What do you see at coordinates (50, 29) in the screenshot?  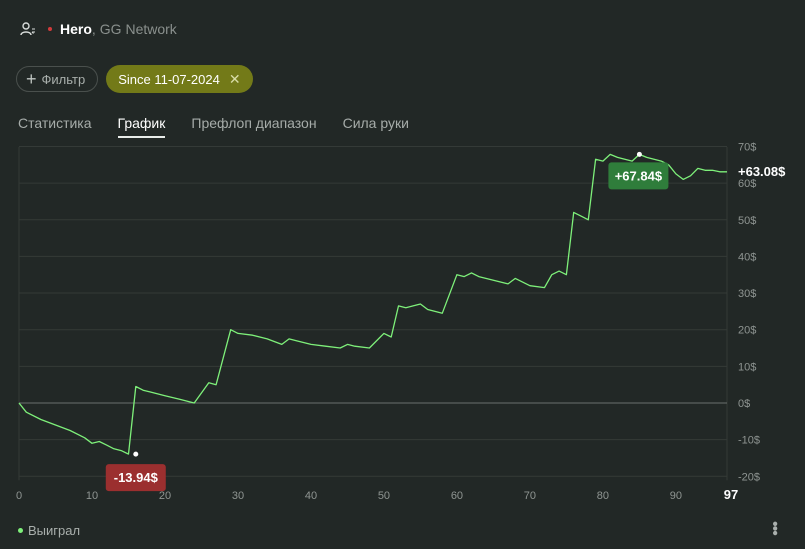 I see `status-dot` at bounding box center [50, 29].